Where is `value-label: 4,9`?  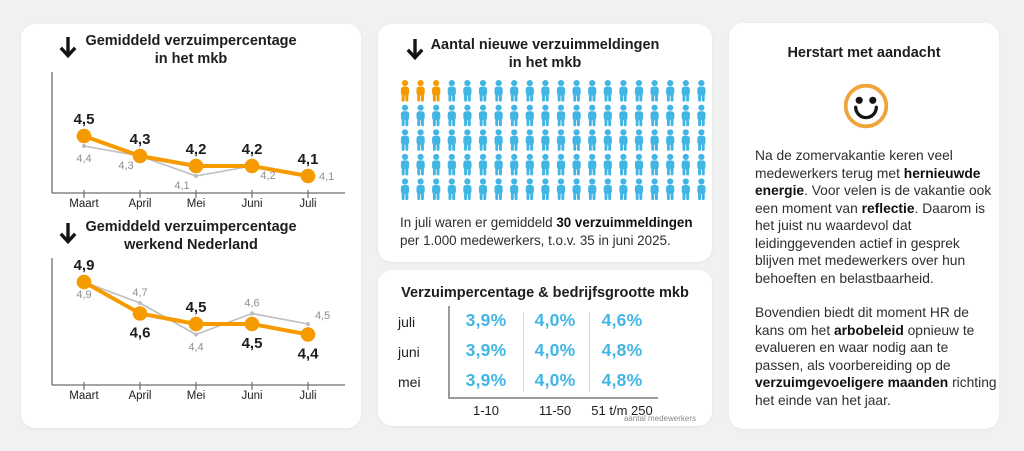 value-label: 4,9 is located at coordinates (84, 265).